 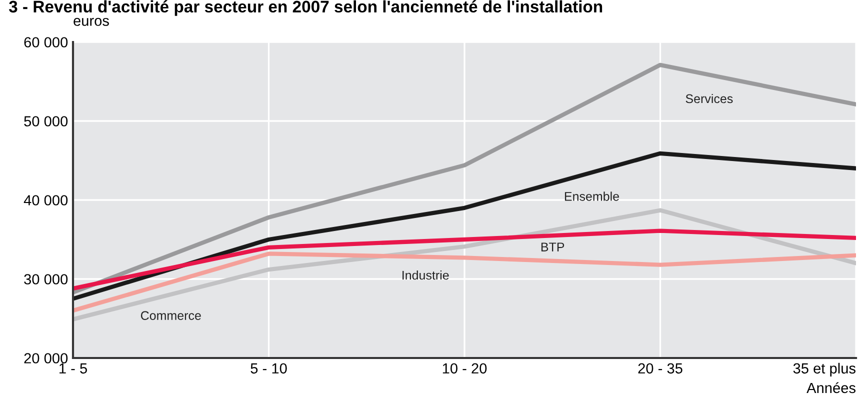 I want to click on x-axis-title: Années, so click(x=831, y=388).